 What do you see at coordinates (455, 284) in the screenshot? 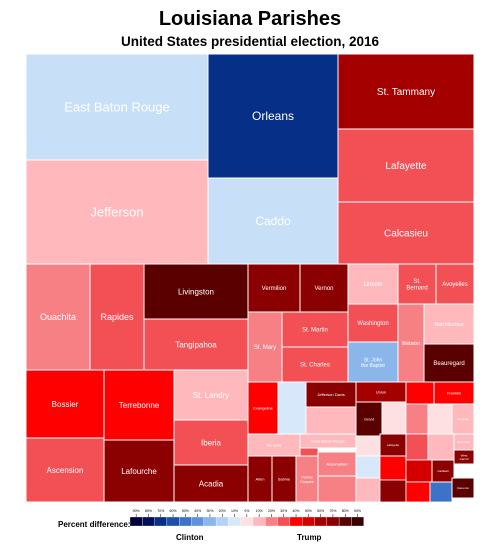
I see `treemap-cell-avoyelles` at bounding box center [455, 284].